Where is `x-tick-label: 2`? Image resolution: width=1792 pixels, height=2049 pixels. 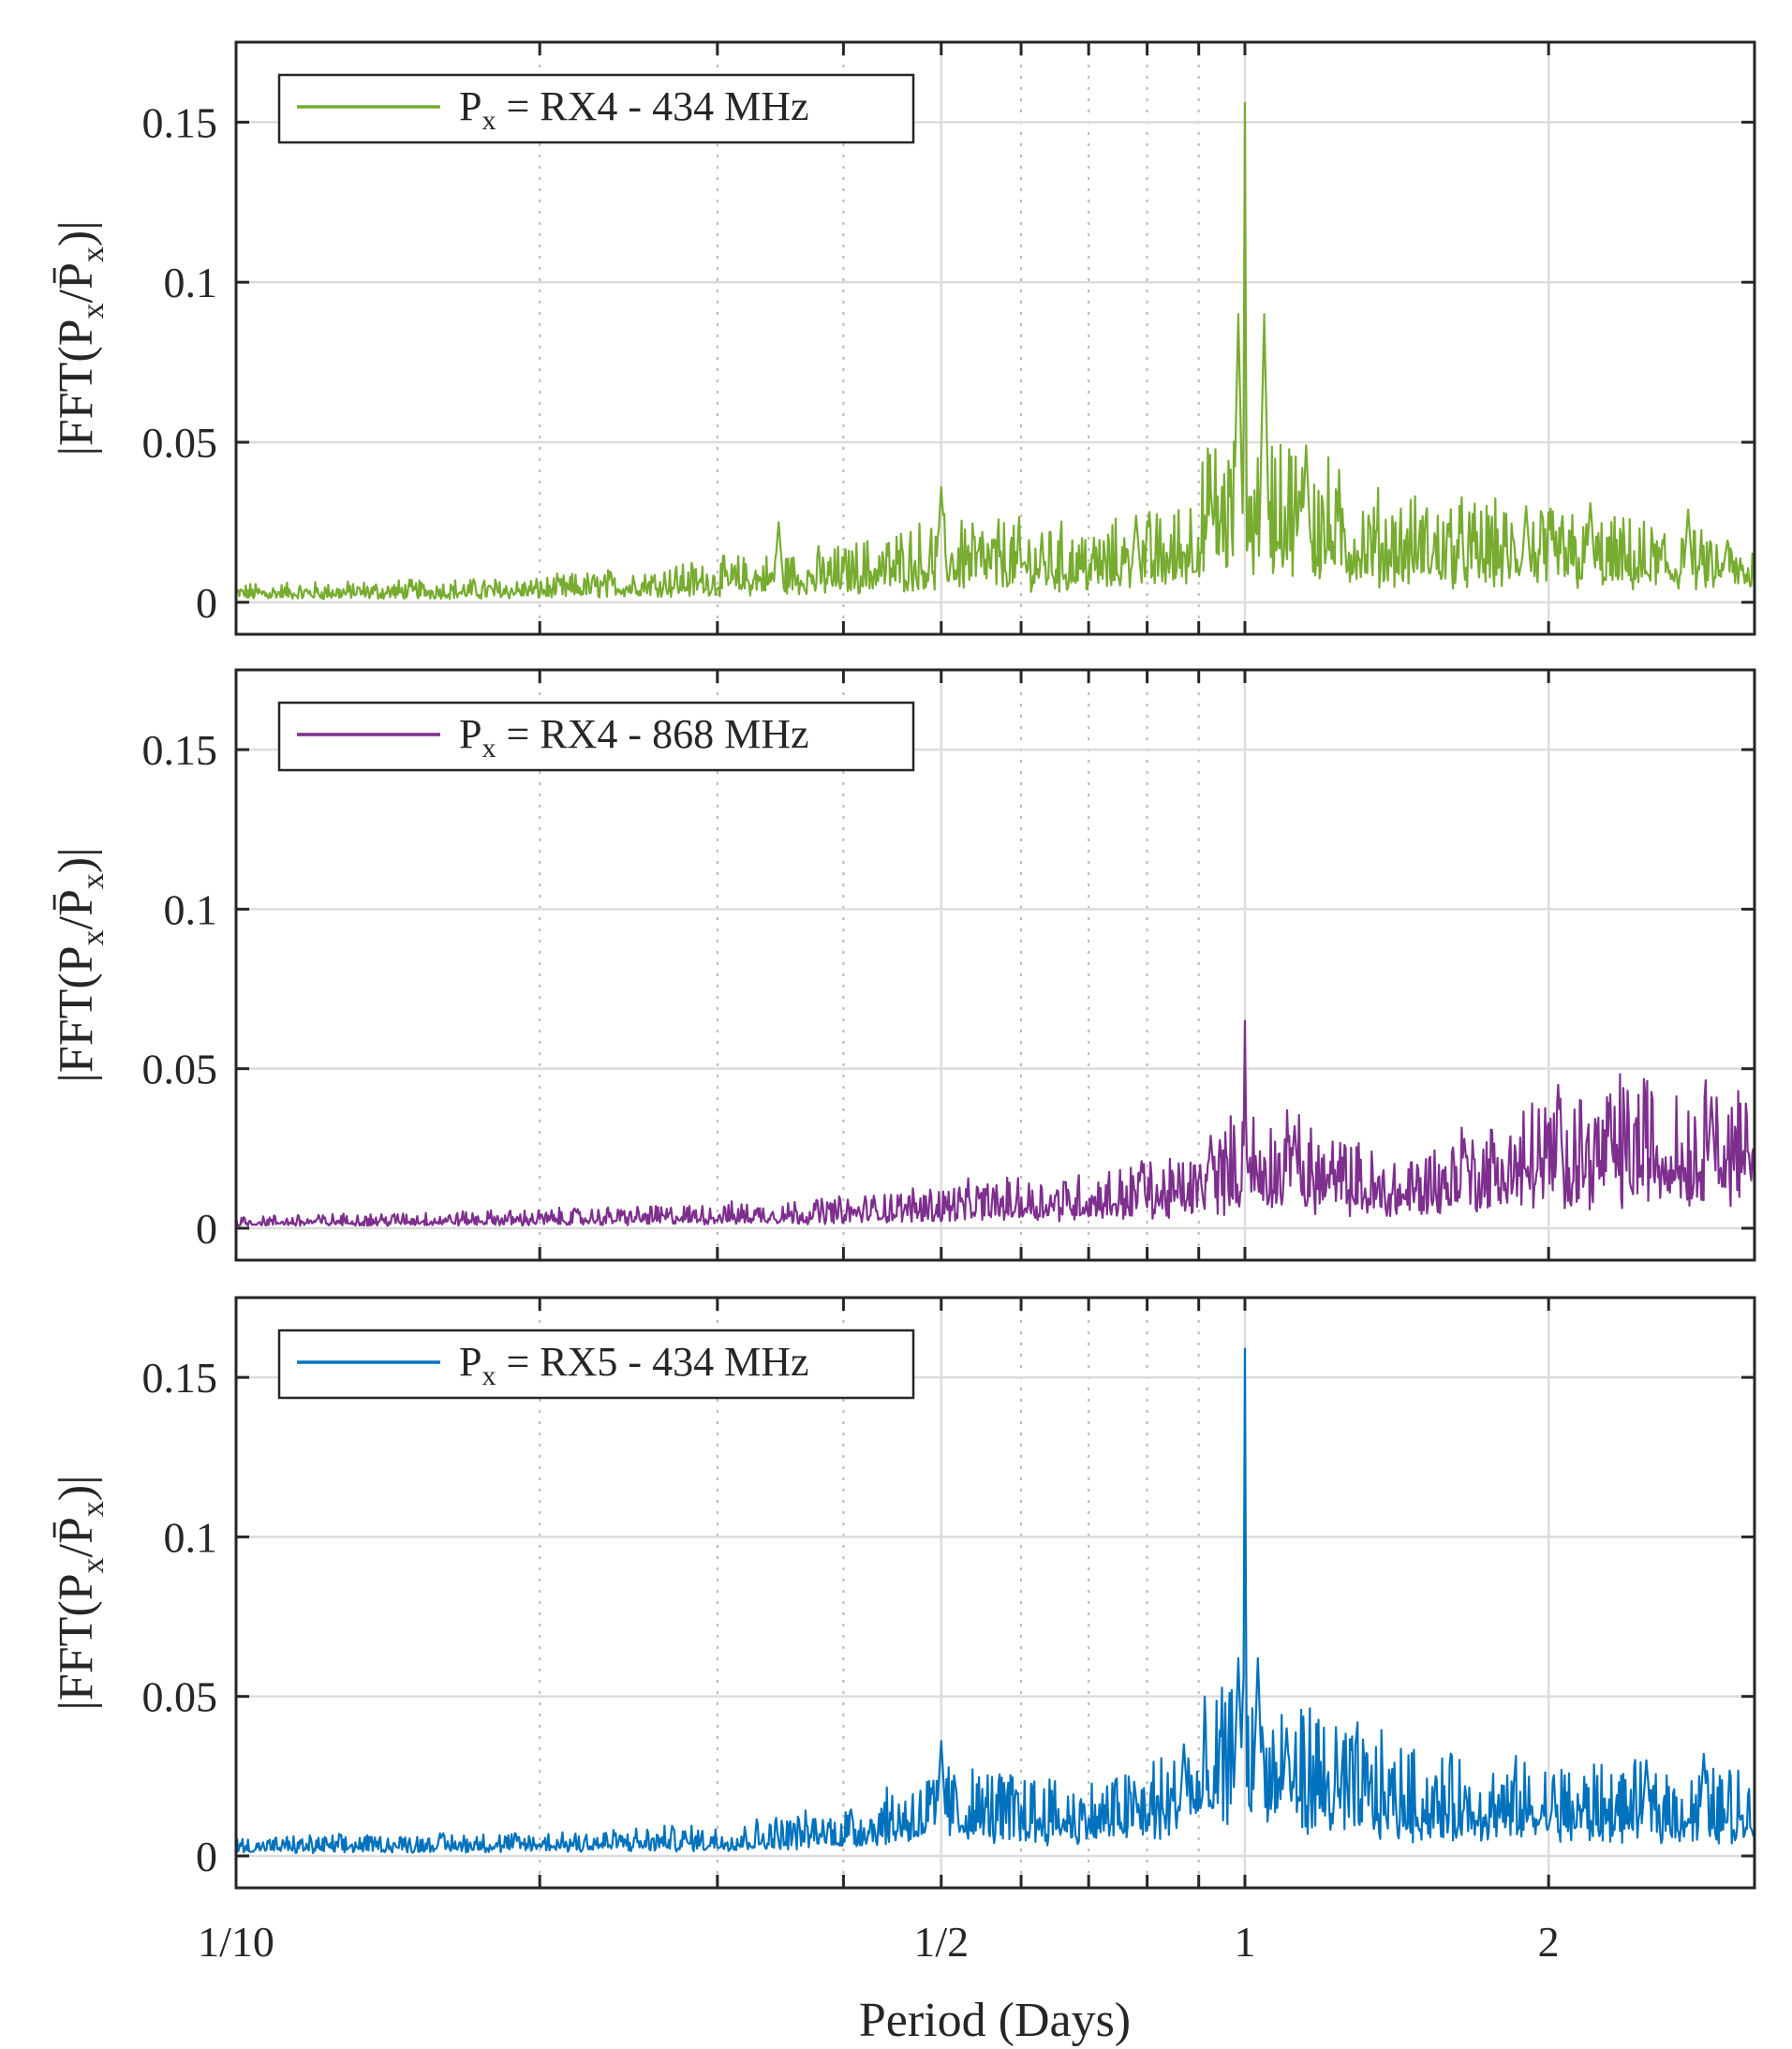 x-tick-label: 2 is located at coordinates (1549, 1942).